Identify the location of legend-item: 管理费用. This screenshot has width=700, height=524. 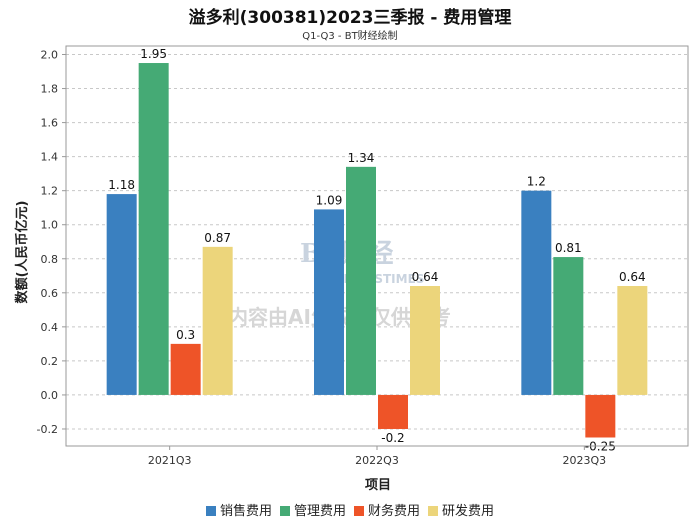
(312, 509).